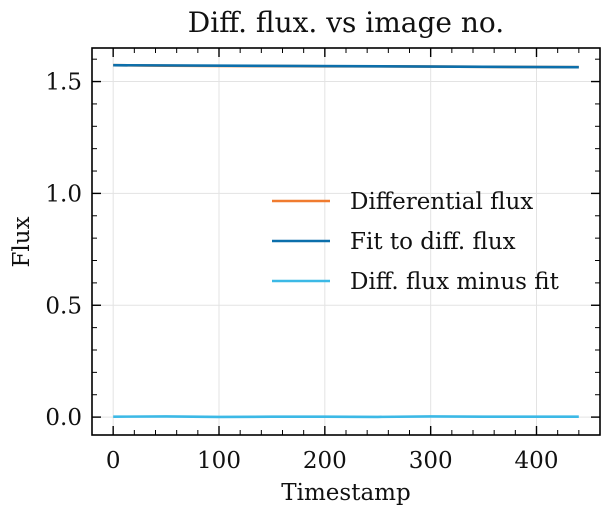 The image size is (612, 514). Describe the element at coordinates (537, 461) in the screenshot. I see `x-tick-label: 400` at that location.